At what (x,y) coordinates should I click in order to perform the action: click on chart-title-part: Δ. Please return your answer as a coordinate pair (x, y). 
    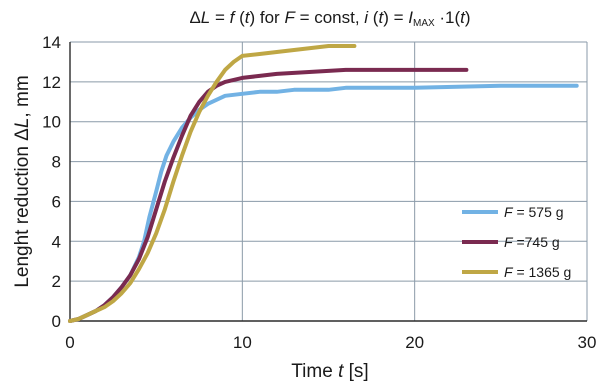
    Looking at the image, I should click on (194, 17).